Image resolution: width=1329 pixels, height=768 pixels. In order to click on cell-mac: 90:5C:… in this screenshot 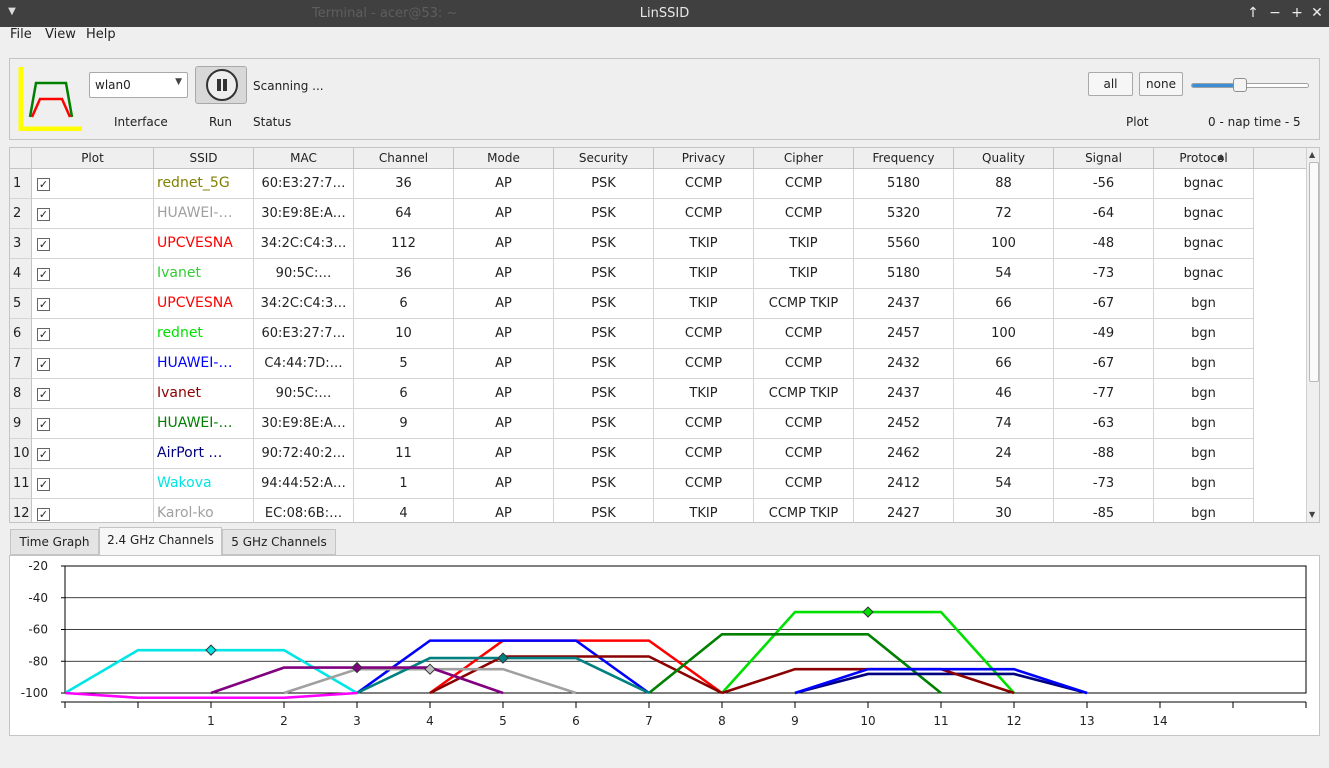, I will do `click(304, 394)`.